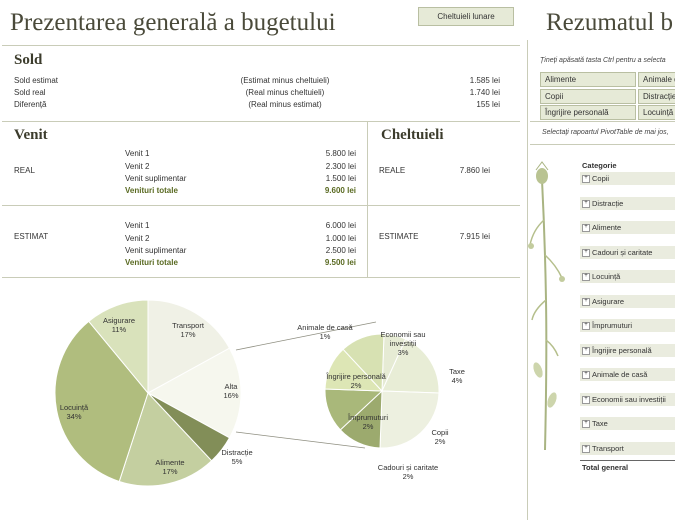  What do you see at coordinates (622, 252) in the screenshot?
I see `pivot-row-label: Cadouri și caritate` at bounding box center [622, 252].